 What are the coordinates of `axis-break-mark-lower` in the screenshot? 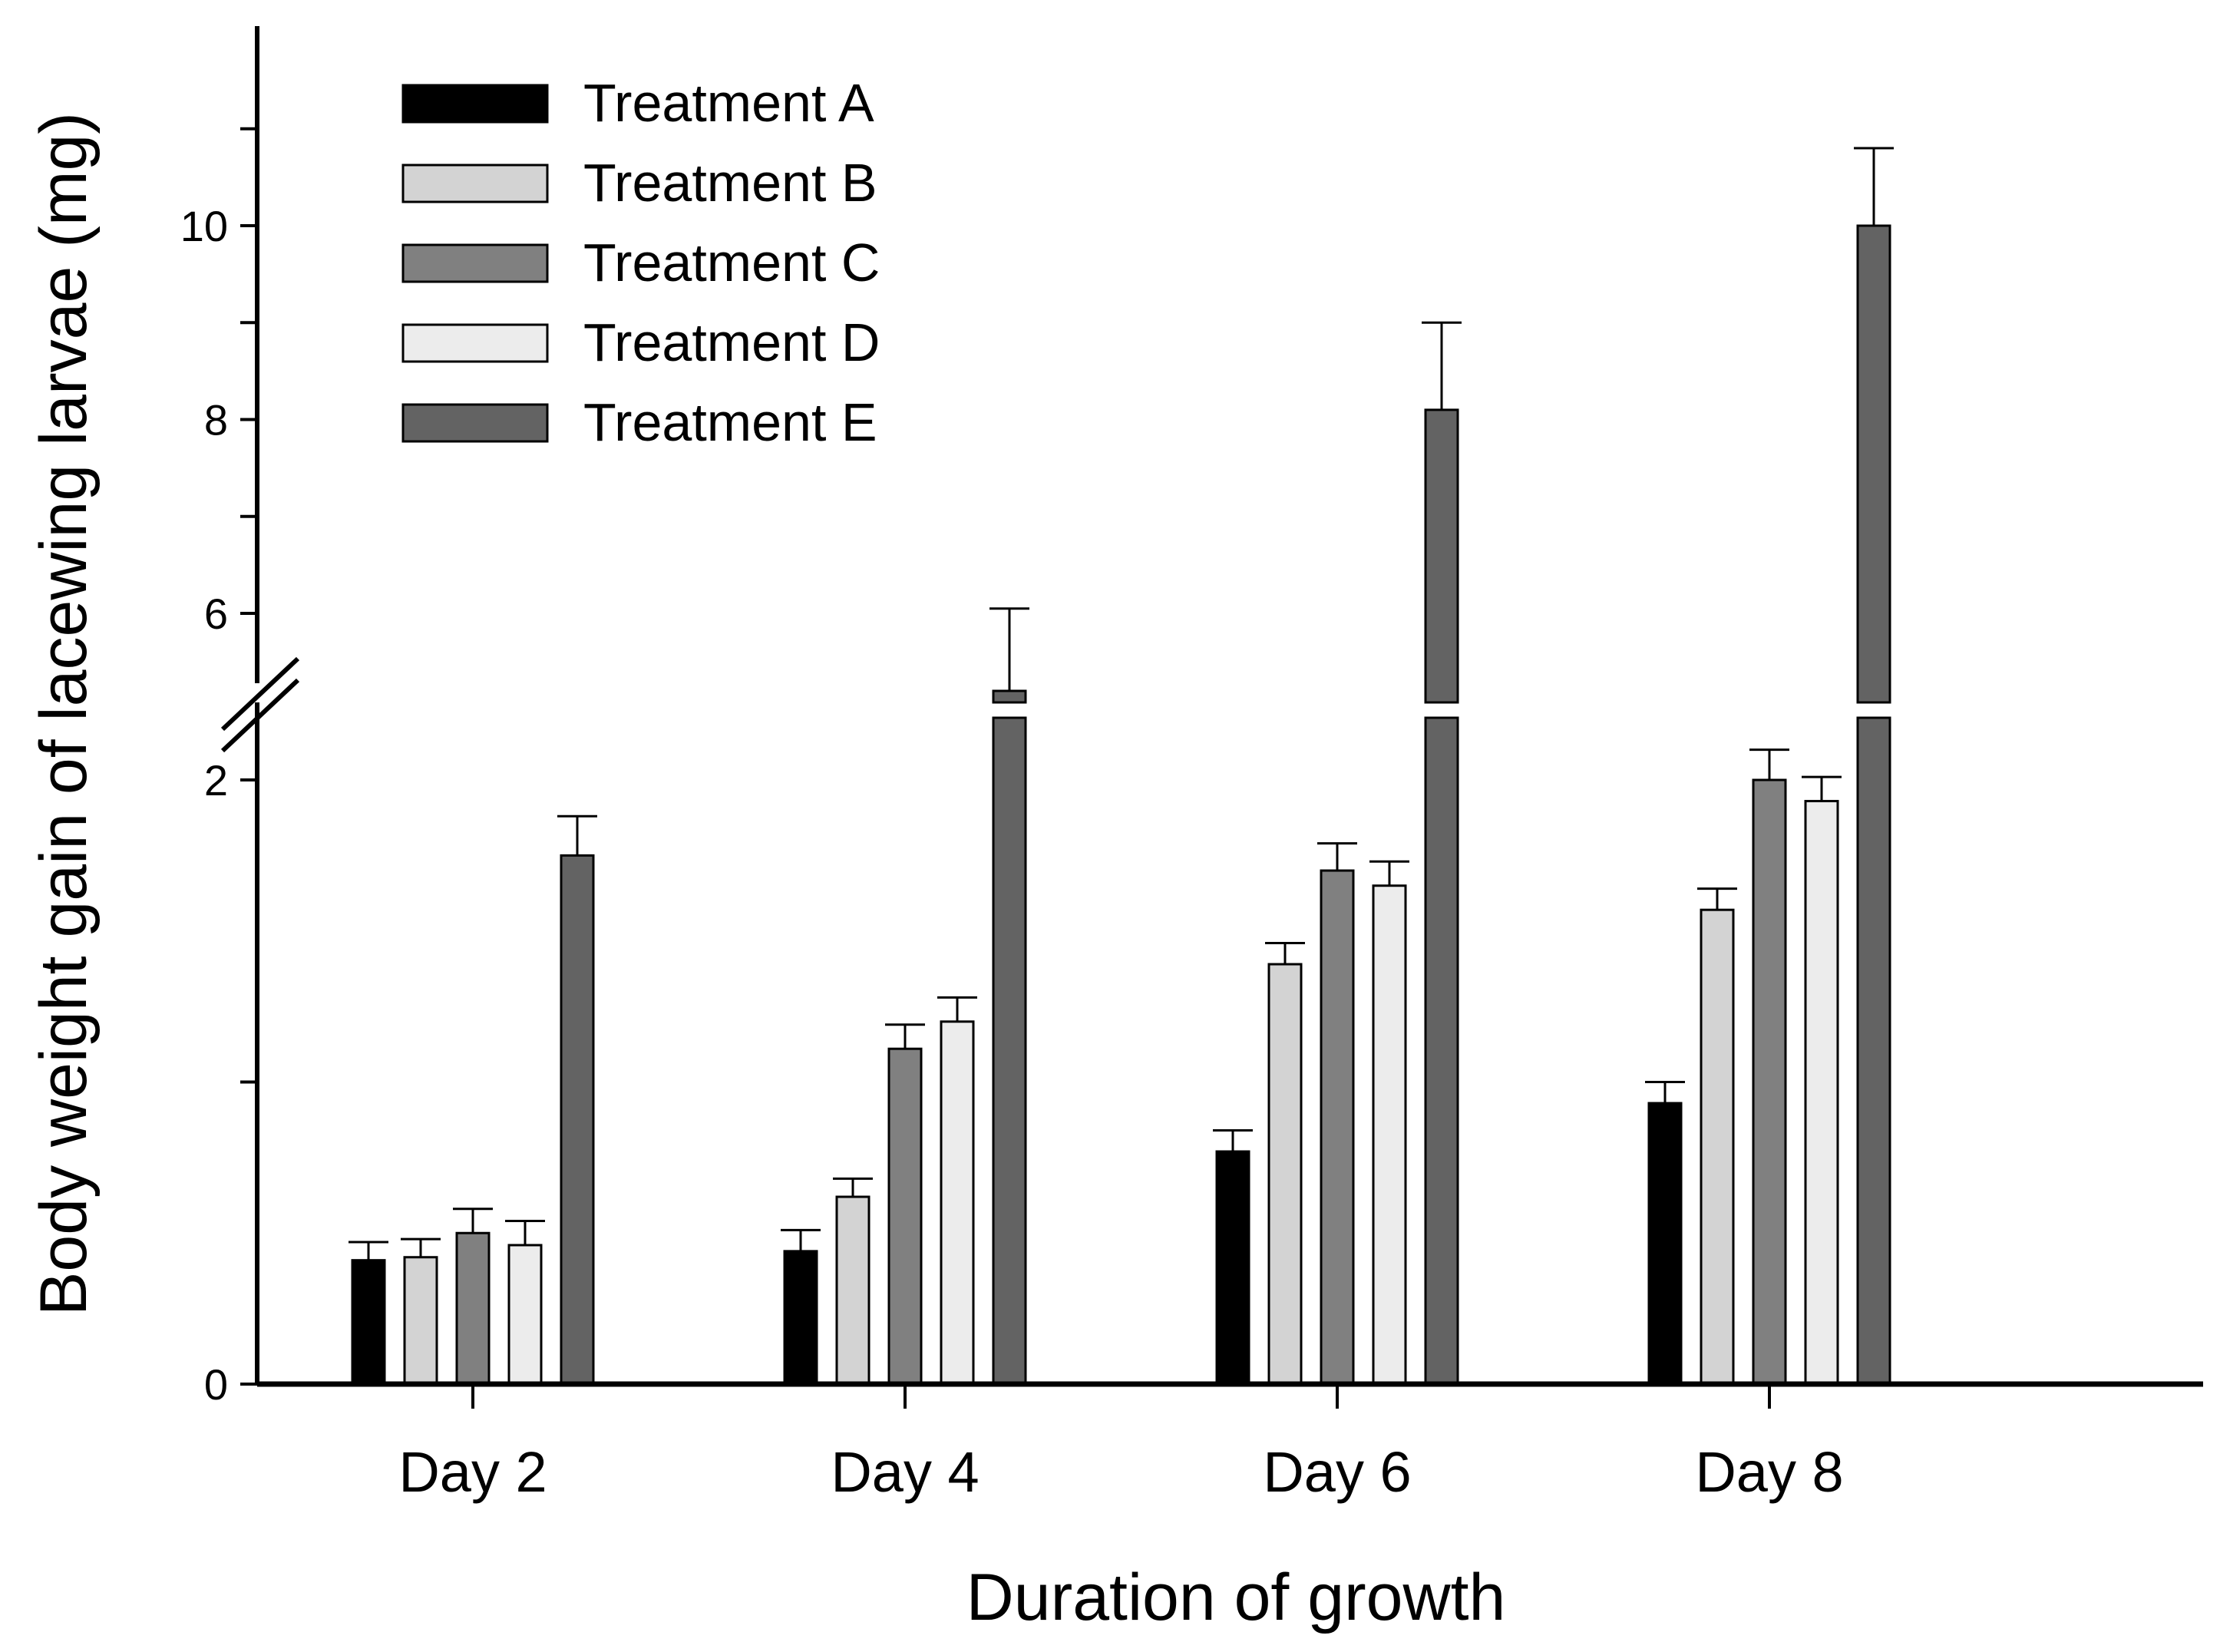 It's located at (260, 715).